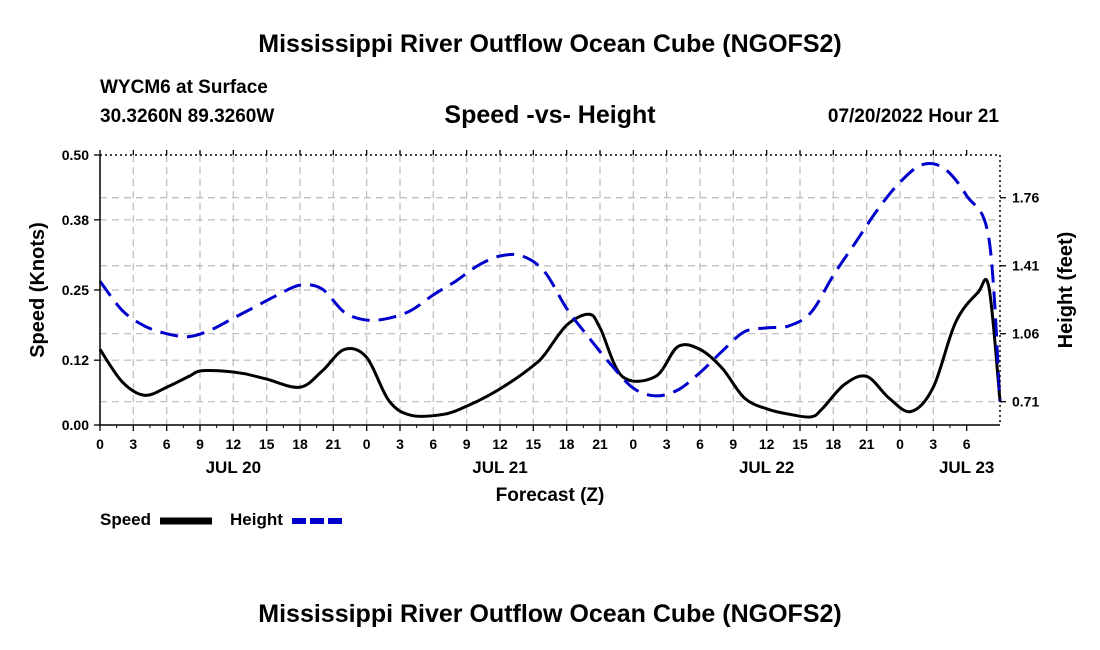 This screenshot has width=1100, height=650. I want to click on y-left-tick-label: 0.12, so click(75, 360).